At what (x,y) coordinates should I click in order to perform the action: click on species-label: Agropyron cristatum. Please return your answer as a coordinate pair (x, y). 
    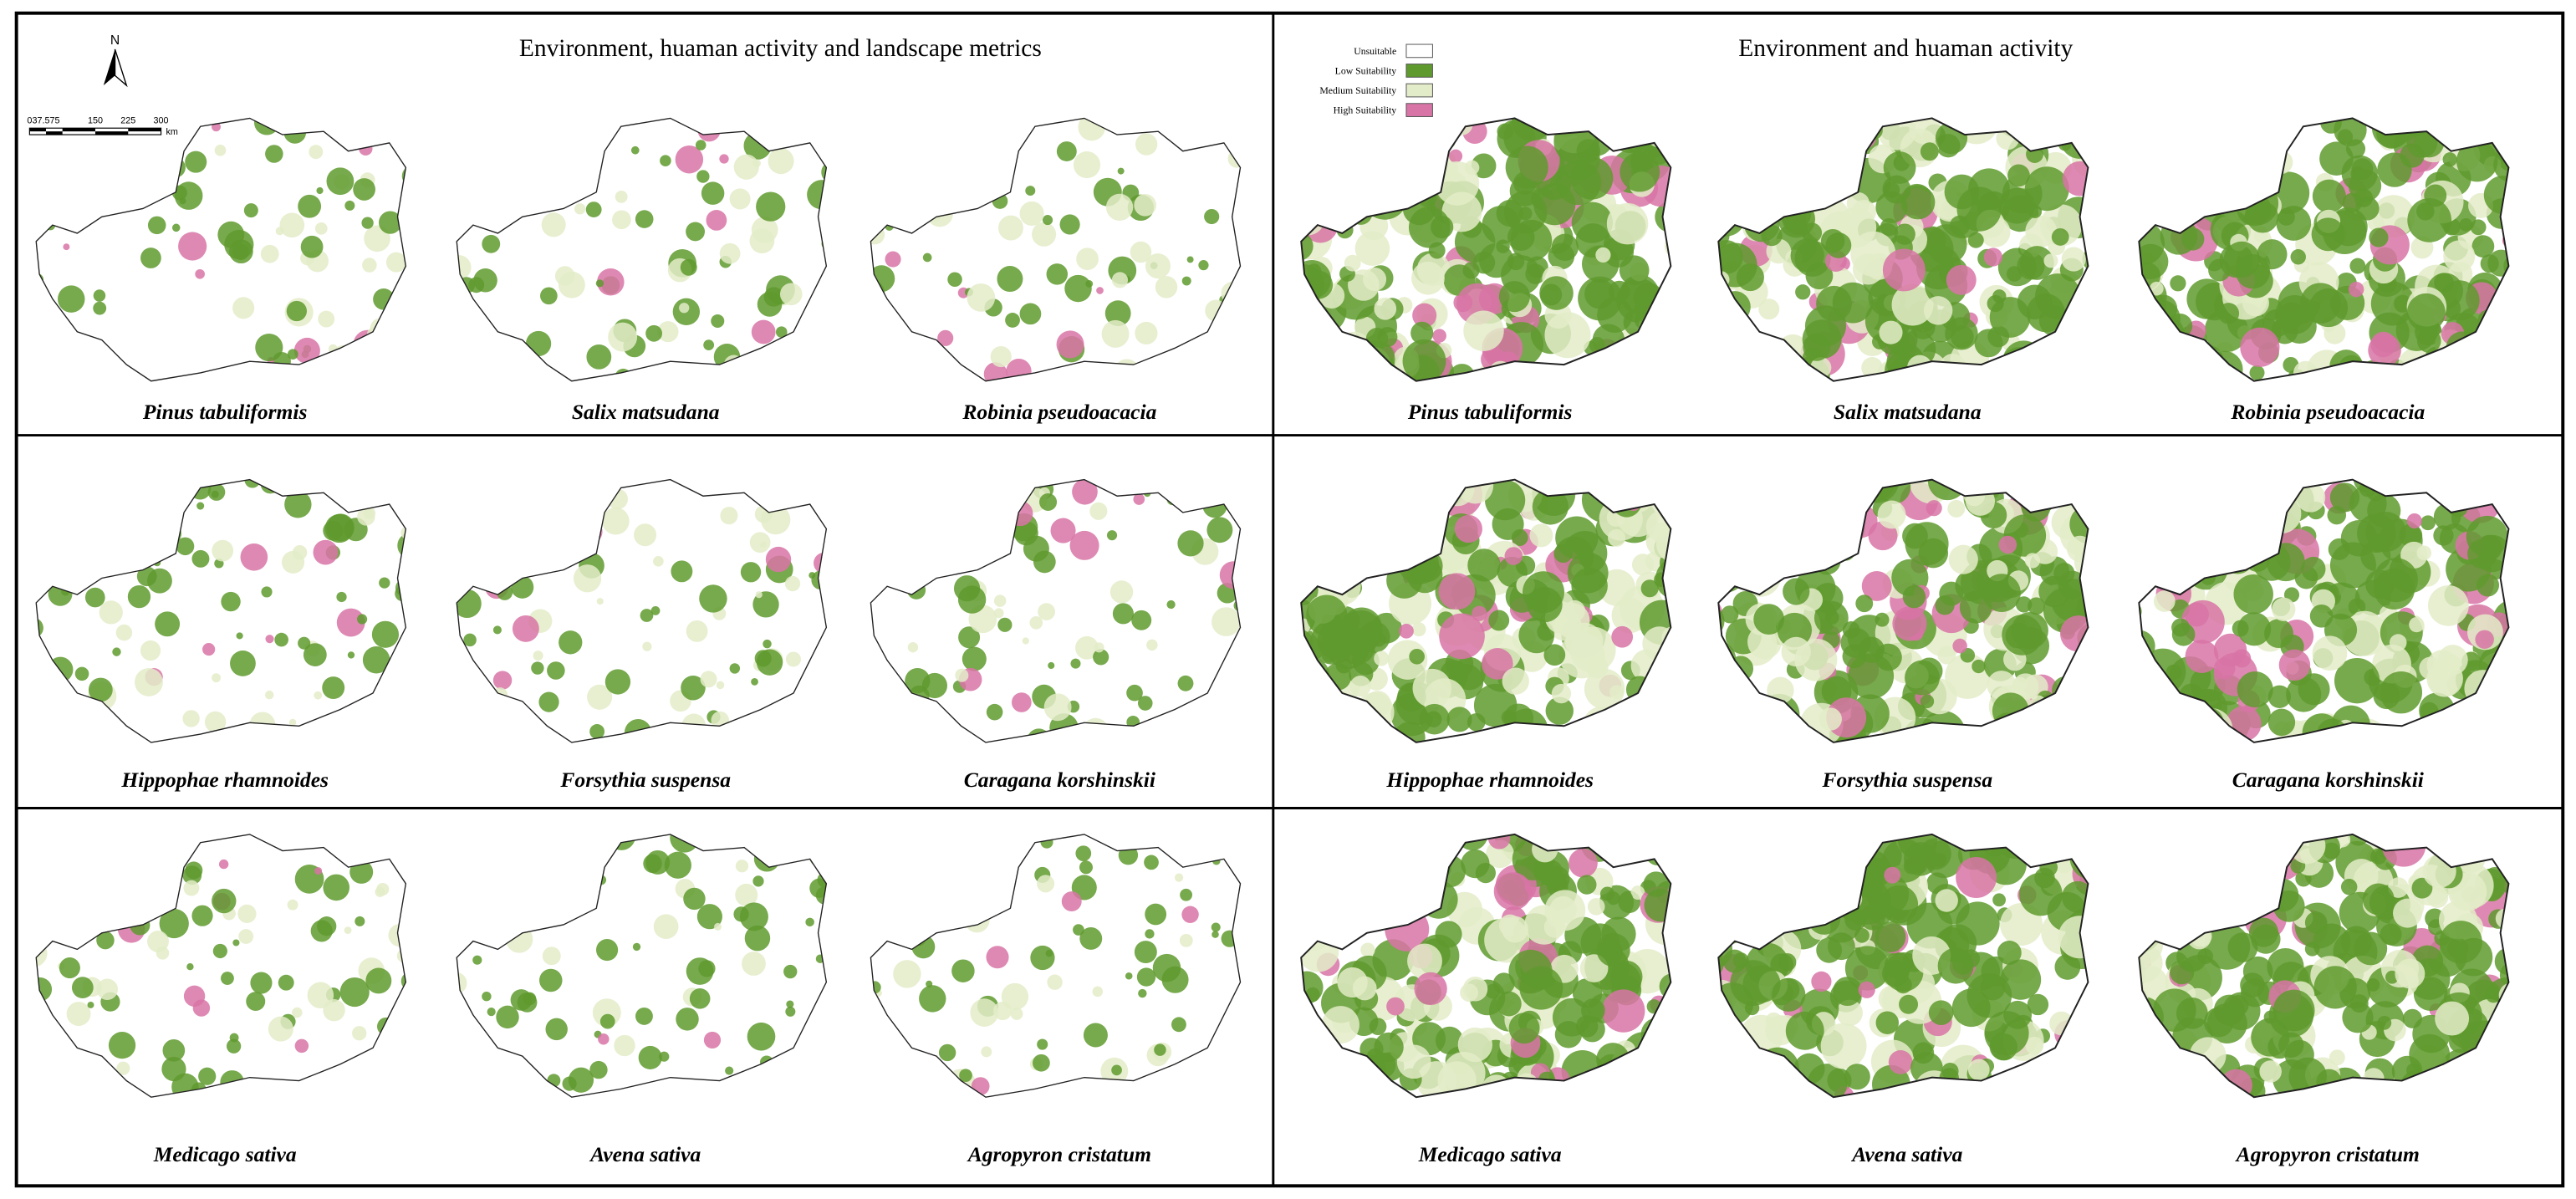
    Looking at the image, I should click on (2327, 1154).